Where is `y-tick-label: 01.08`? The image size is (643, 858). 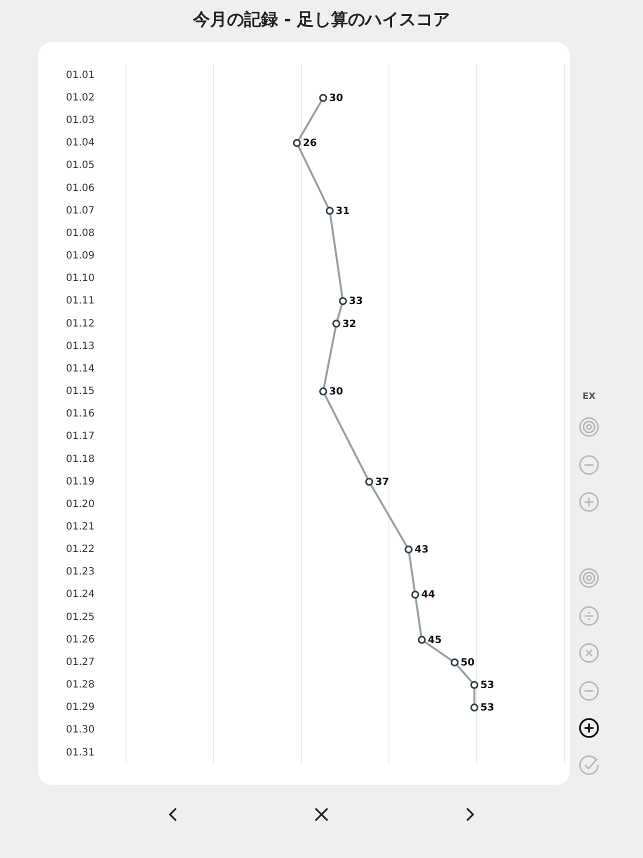
y-tick-label: 01.08 is located at coordinates (80, 233).